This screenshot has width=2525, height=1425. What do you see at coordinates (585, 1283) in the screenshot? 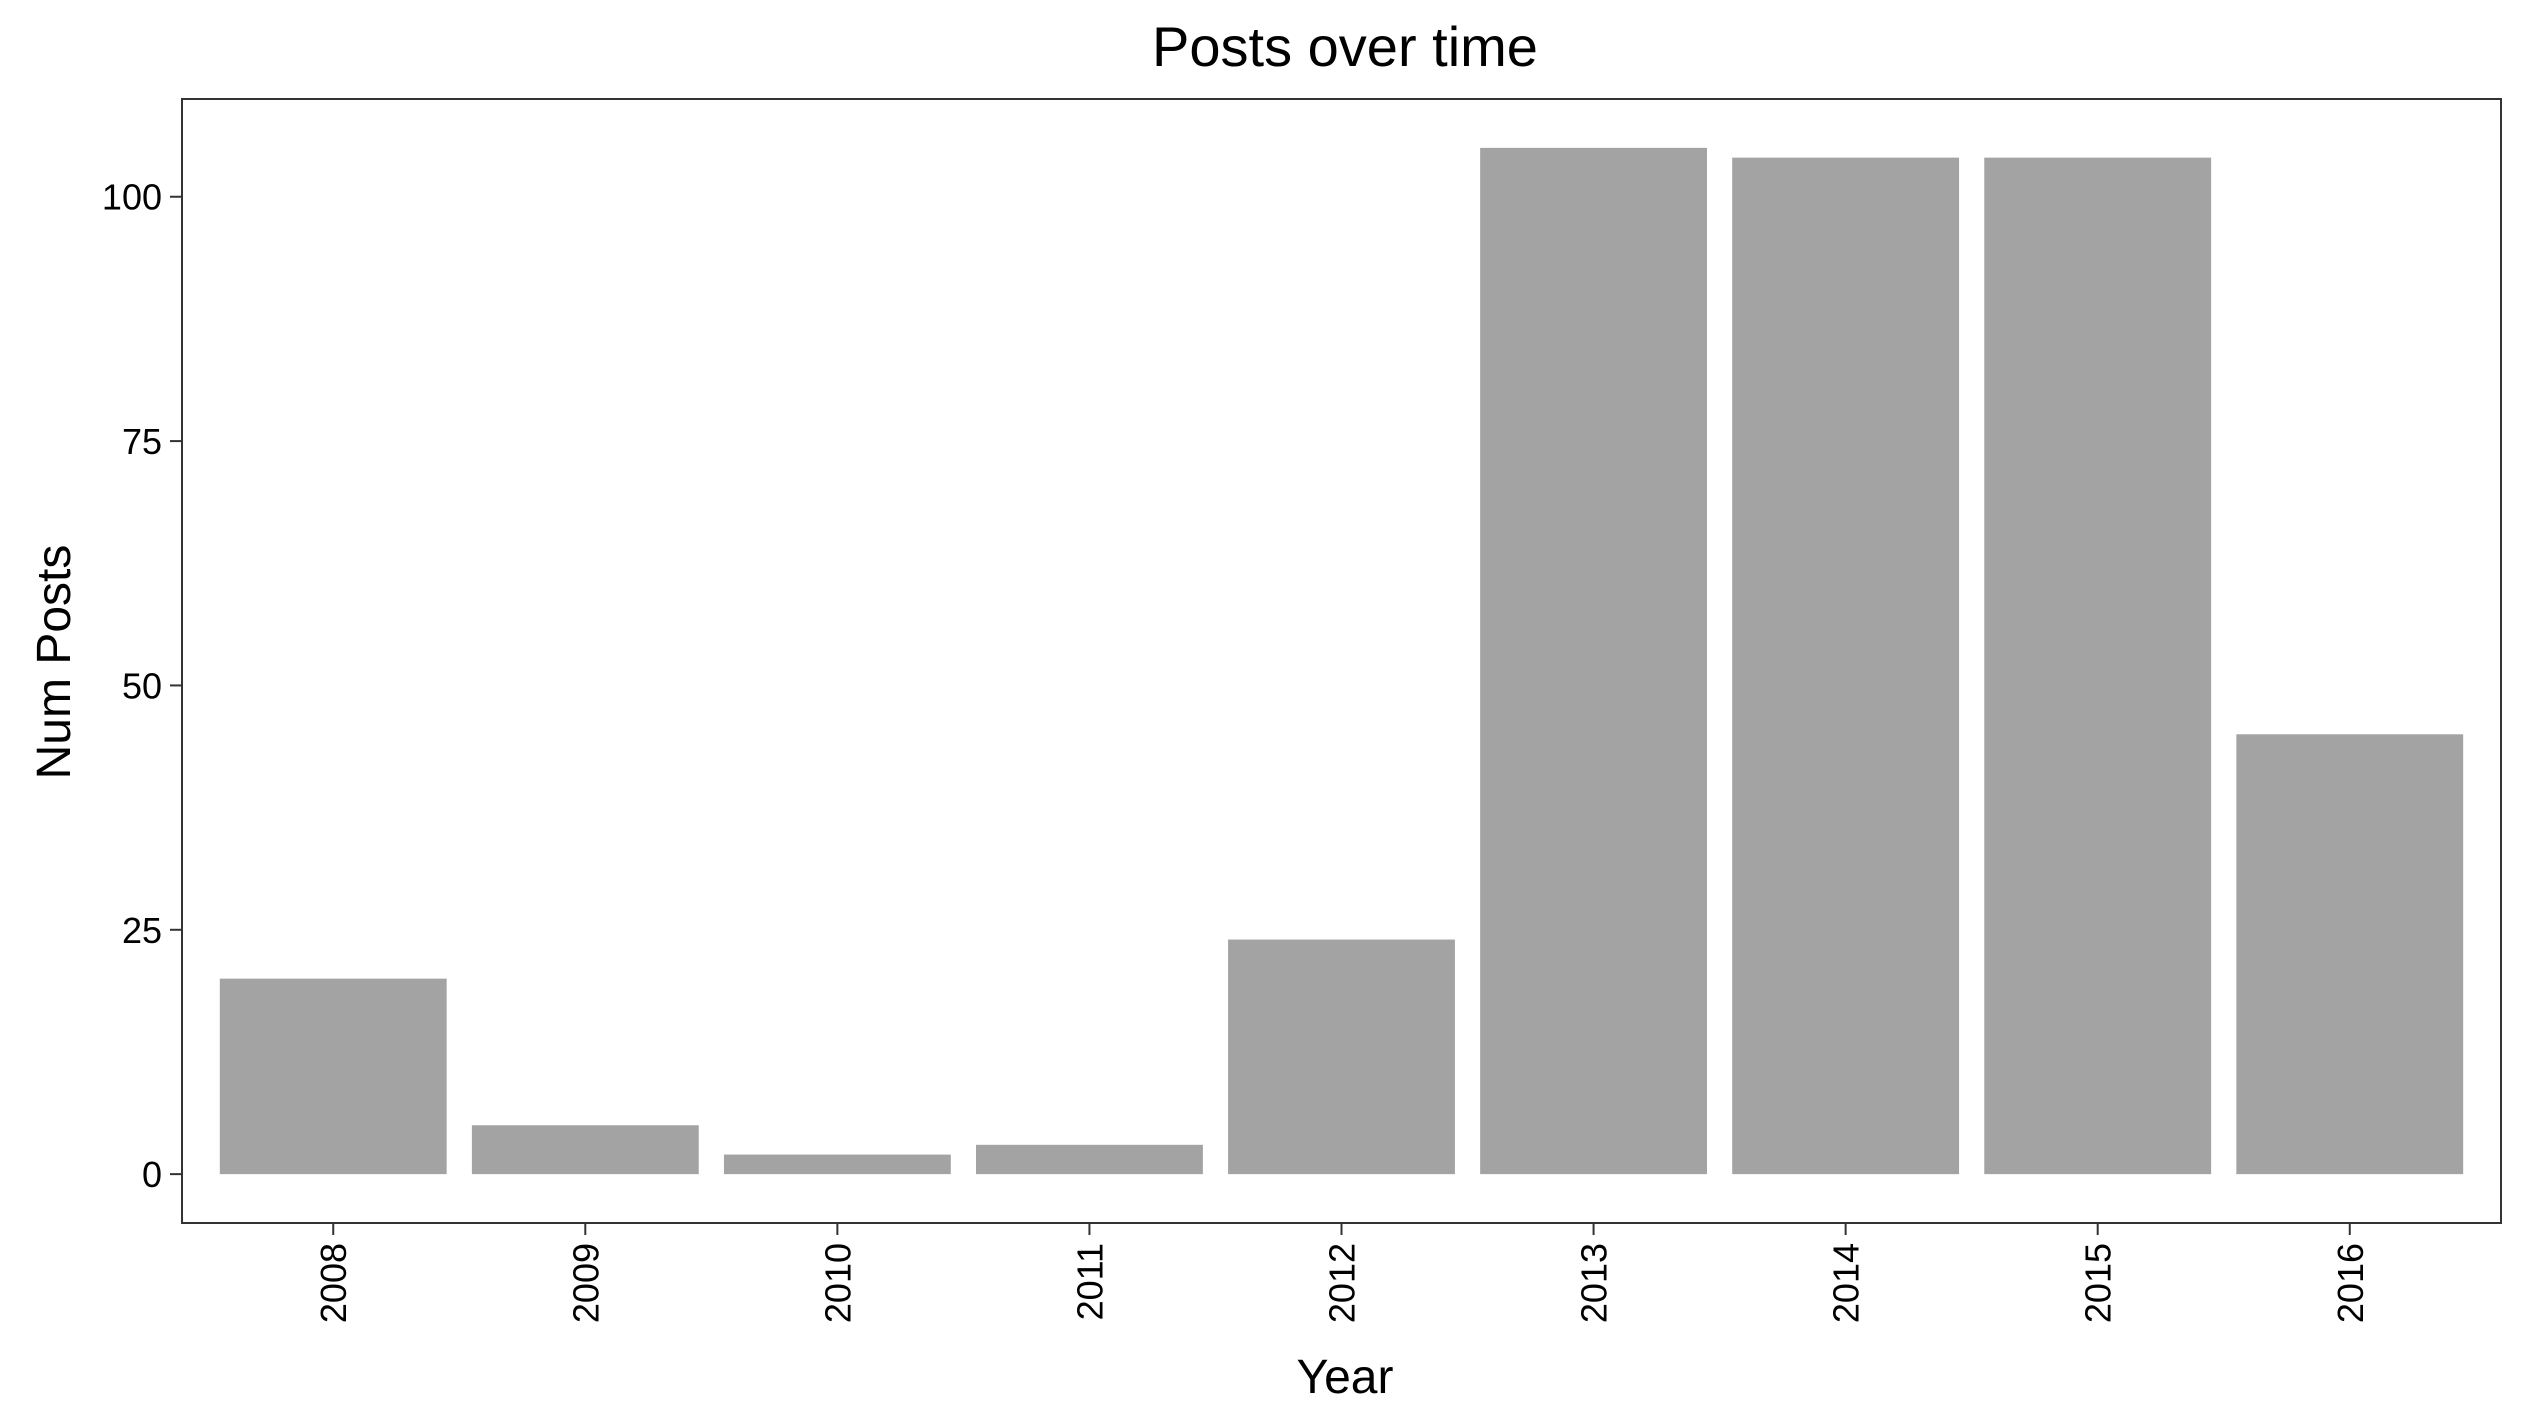
I see `x-tick-label-2009: 2009` at bounding box center [585, 1283].